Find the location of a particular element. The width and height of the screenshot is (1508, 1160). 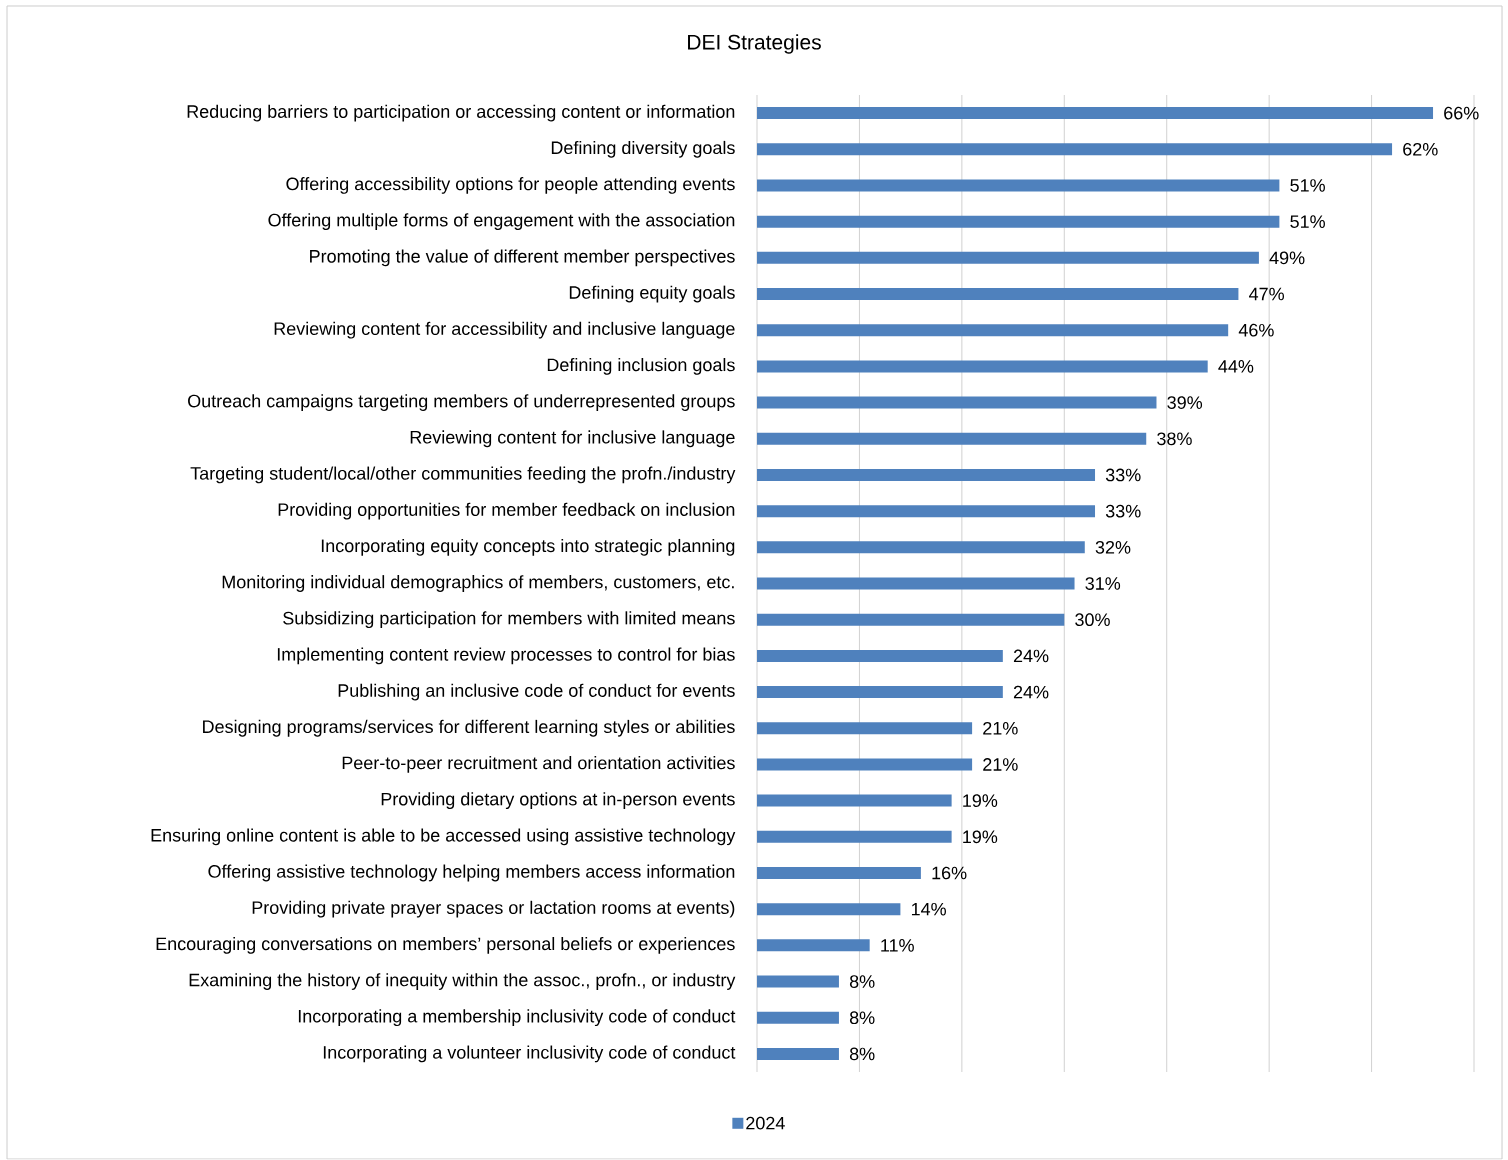

data-label: 44% is located at coordinates (1236, 366).